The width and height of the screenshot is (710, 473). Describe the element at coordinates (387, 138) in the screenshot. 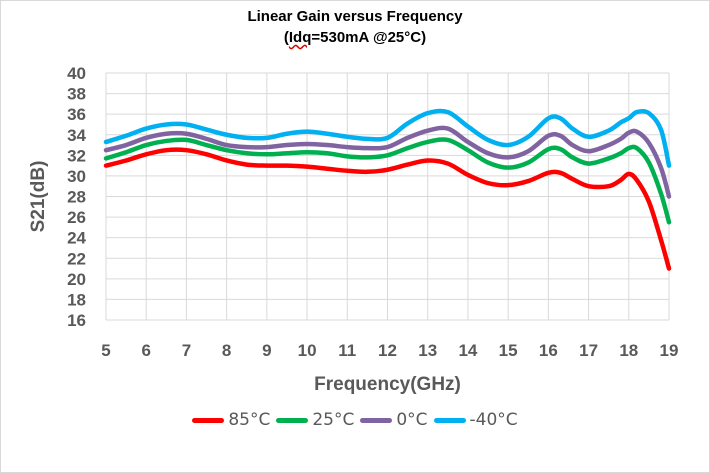

I see `series-line--40°C` at that location.